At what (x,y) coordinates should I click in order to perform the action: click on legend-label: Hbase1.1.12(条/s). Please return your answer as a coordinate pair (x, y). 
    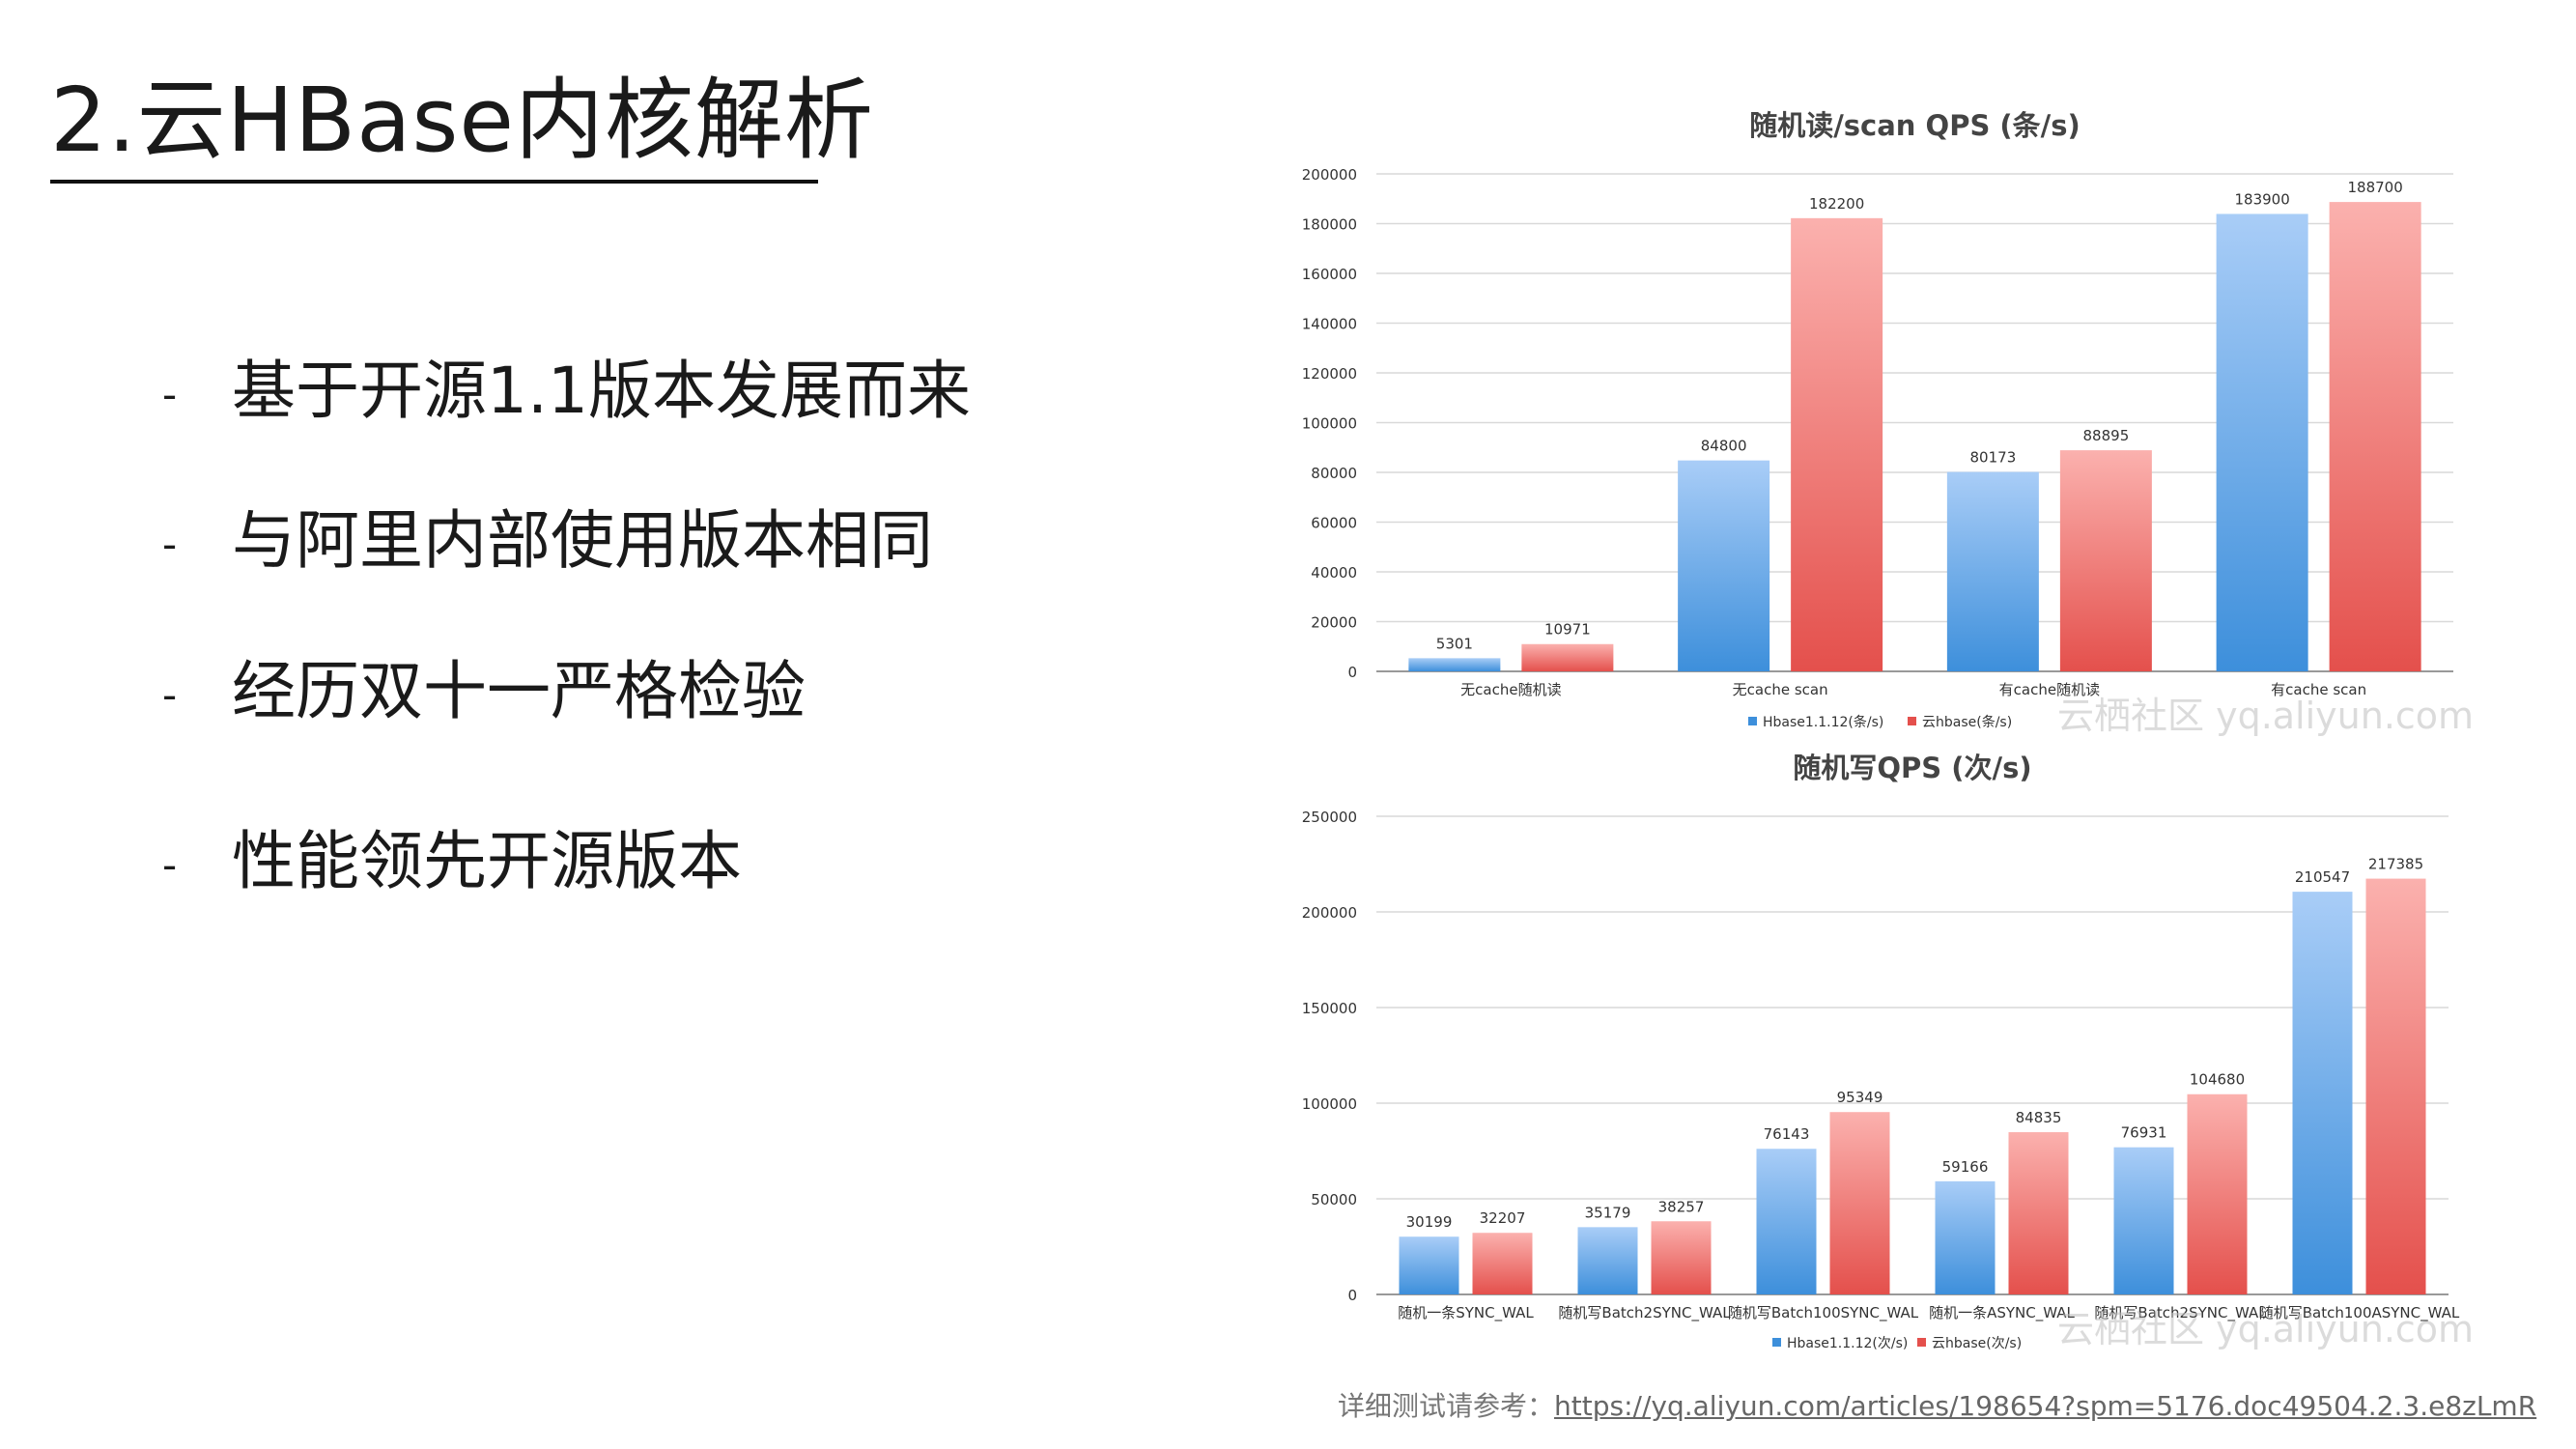
    Looking at the image, I should click on (1823, 722).